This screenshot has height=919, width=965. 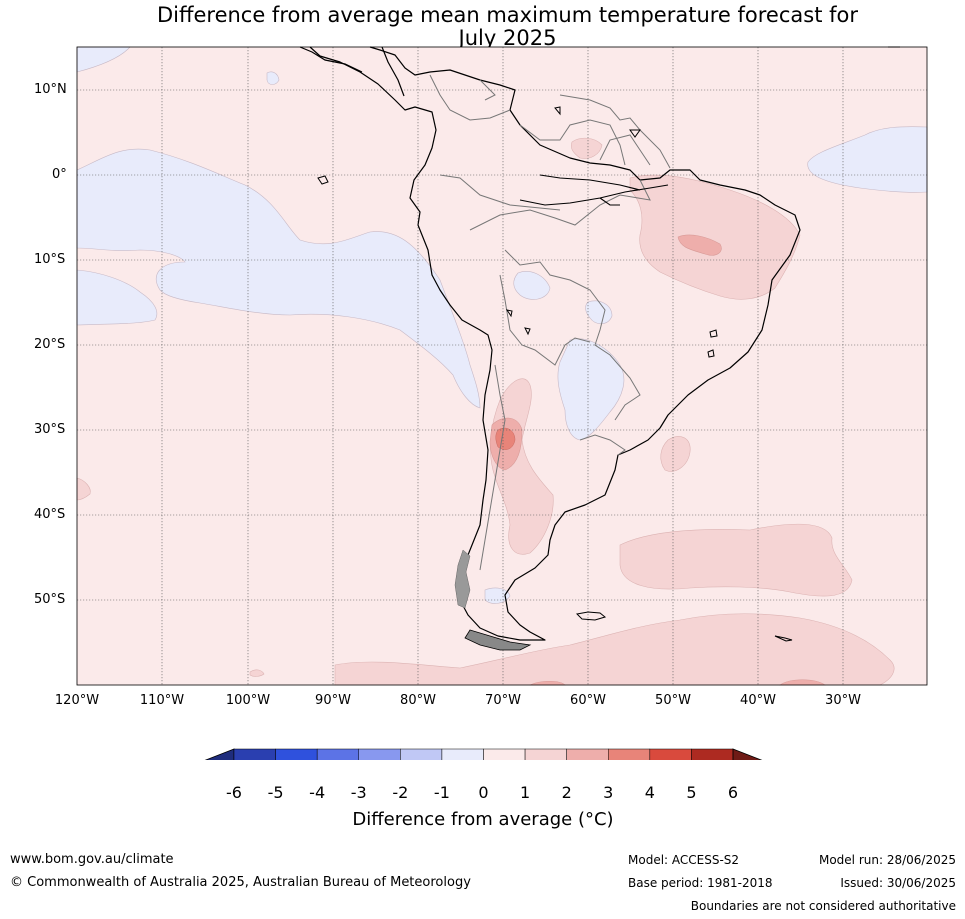 What do you see at coordinates (273, 78) in the screenshot?
I see `cool-region-galapagos` at bounding box center [273, 78].